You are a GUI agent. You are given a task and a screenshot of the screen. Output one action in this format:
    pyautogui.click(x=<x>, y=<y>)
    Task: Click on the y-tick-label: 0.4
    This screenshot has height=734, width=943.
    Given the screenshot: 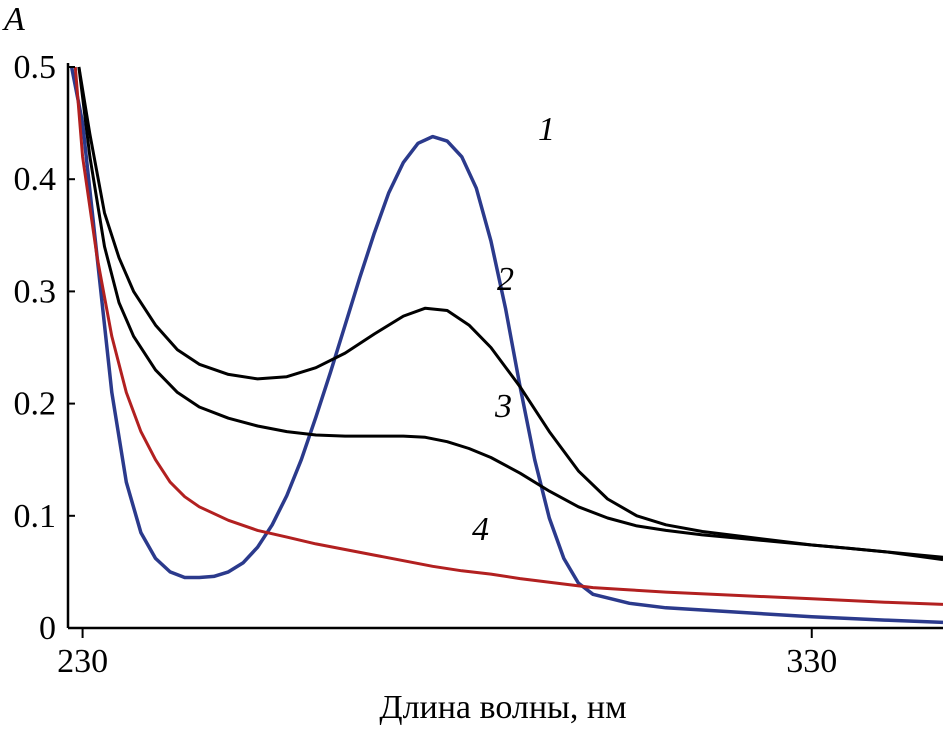 What is the action you would take?
    pyautogui.click(x=35, y=179)
    